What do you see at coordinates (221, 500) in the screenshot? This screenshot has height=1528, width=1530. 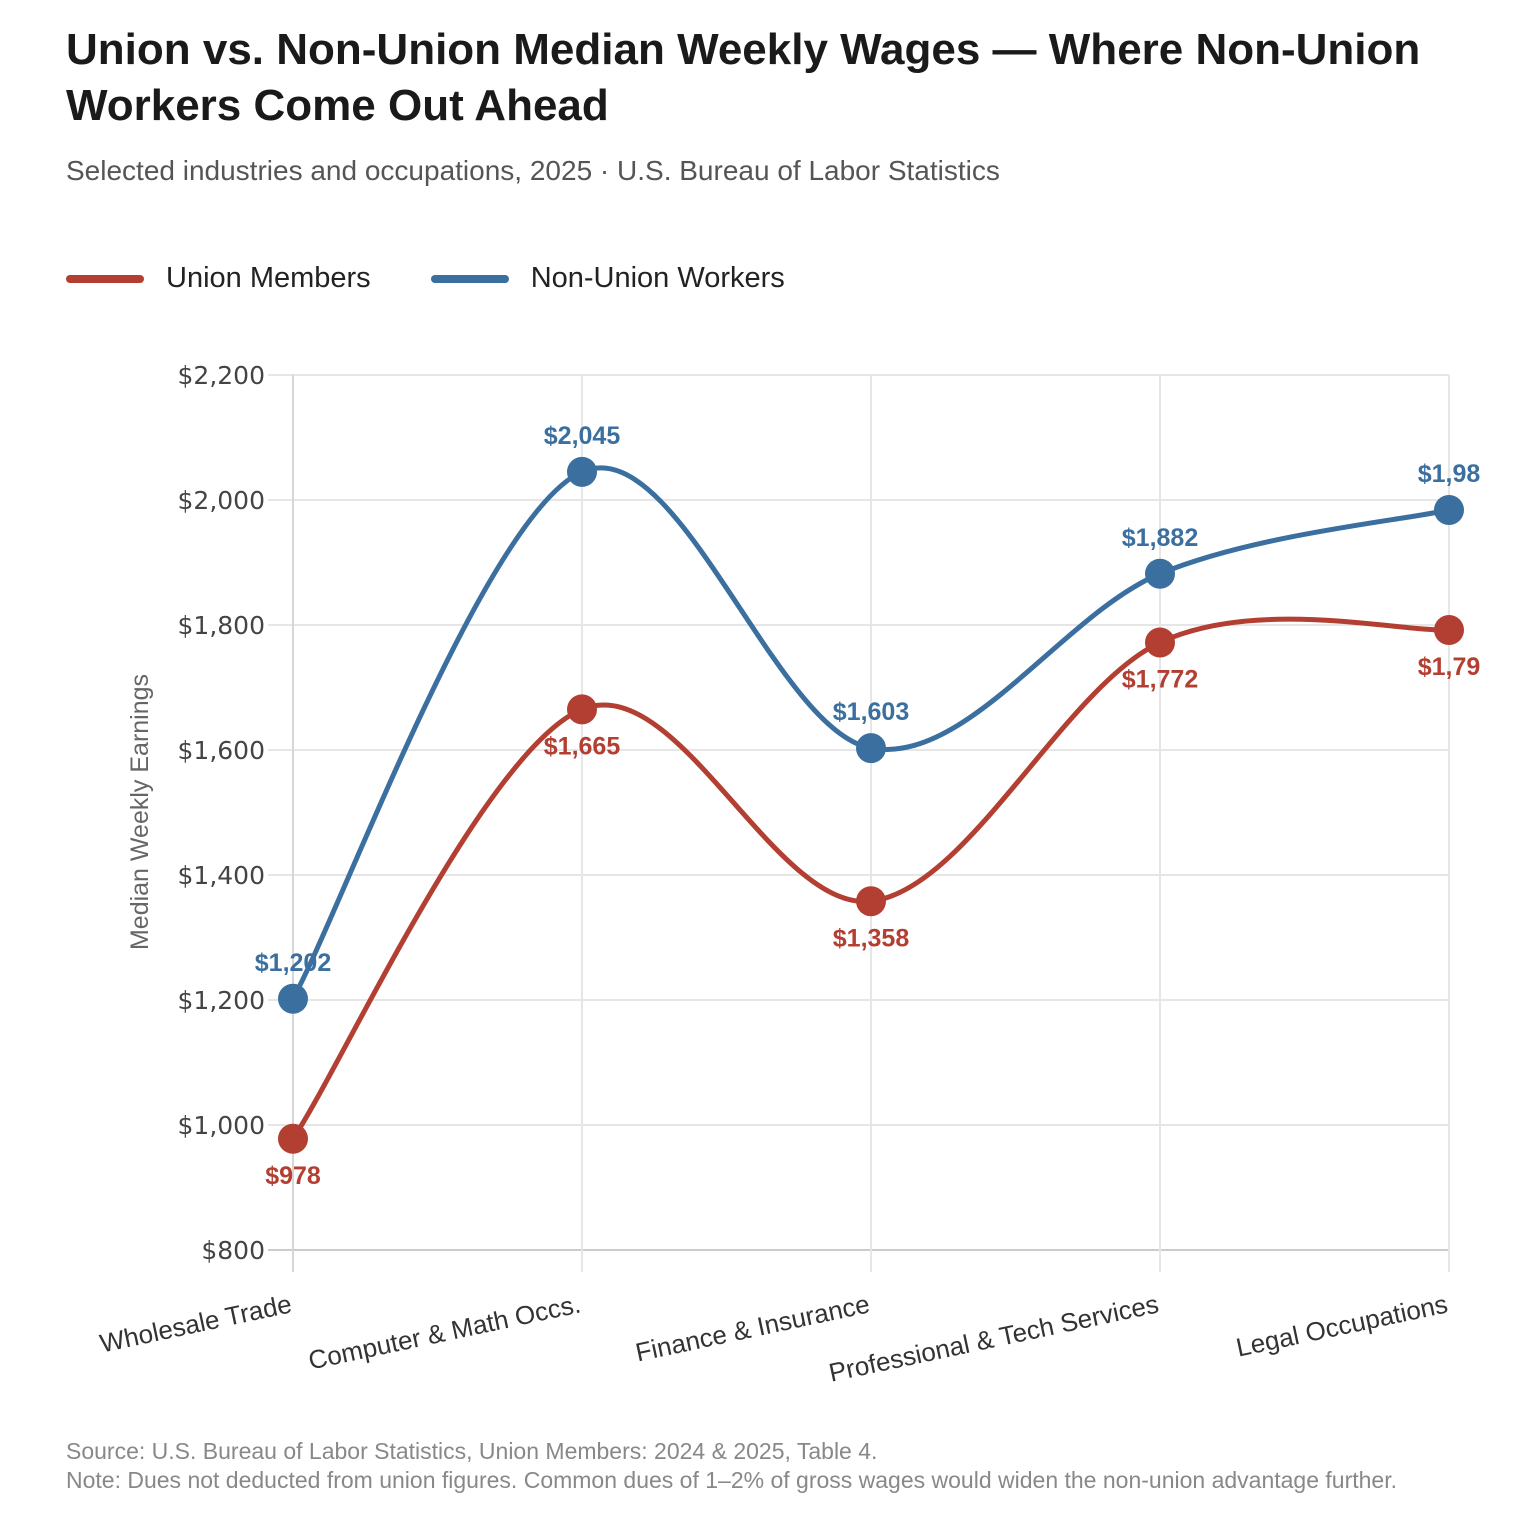 I see `y-tick-label: $2,000` at bounding box center [221, 500].